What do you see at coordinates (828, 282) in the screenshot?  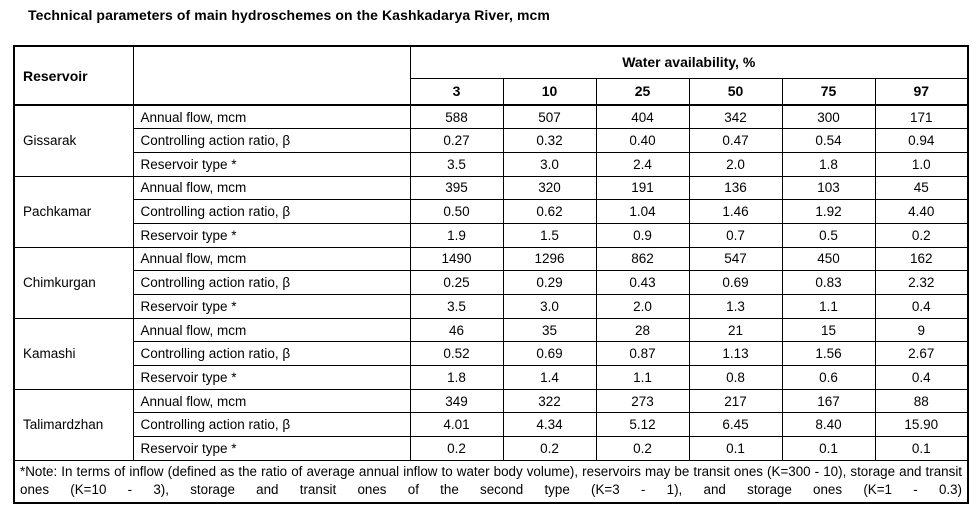 I see `value-cell: 0.83` at bounding box center [828, 282].